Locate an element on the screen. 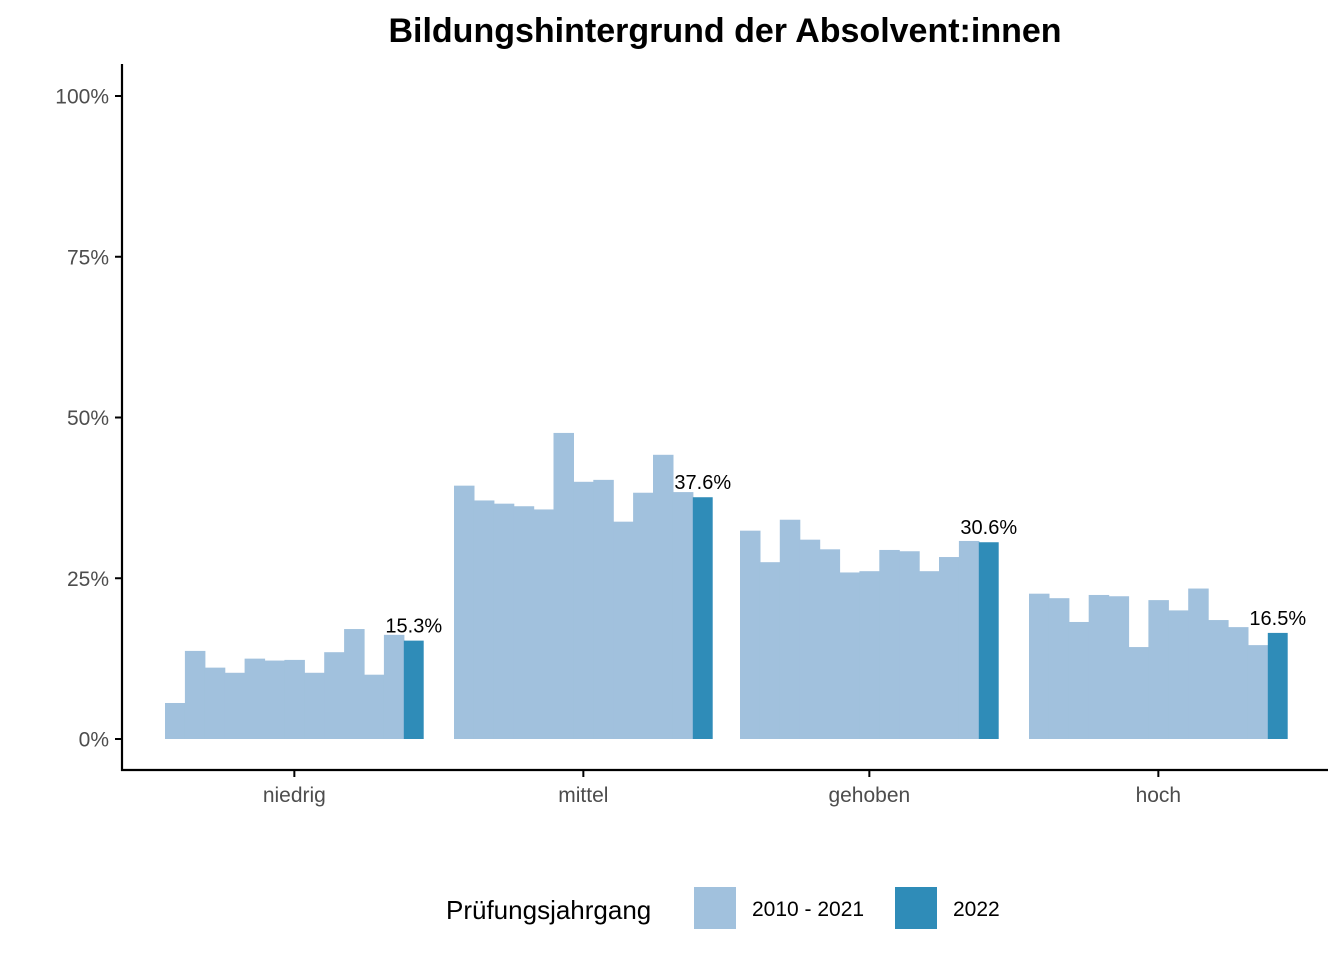  legend-label-2010-2021: 2010 - 2021 is located at coordinates (808, 909).